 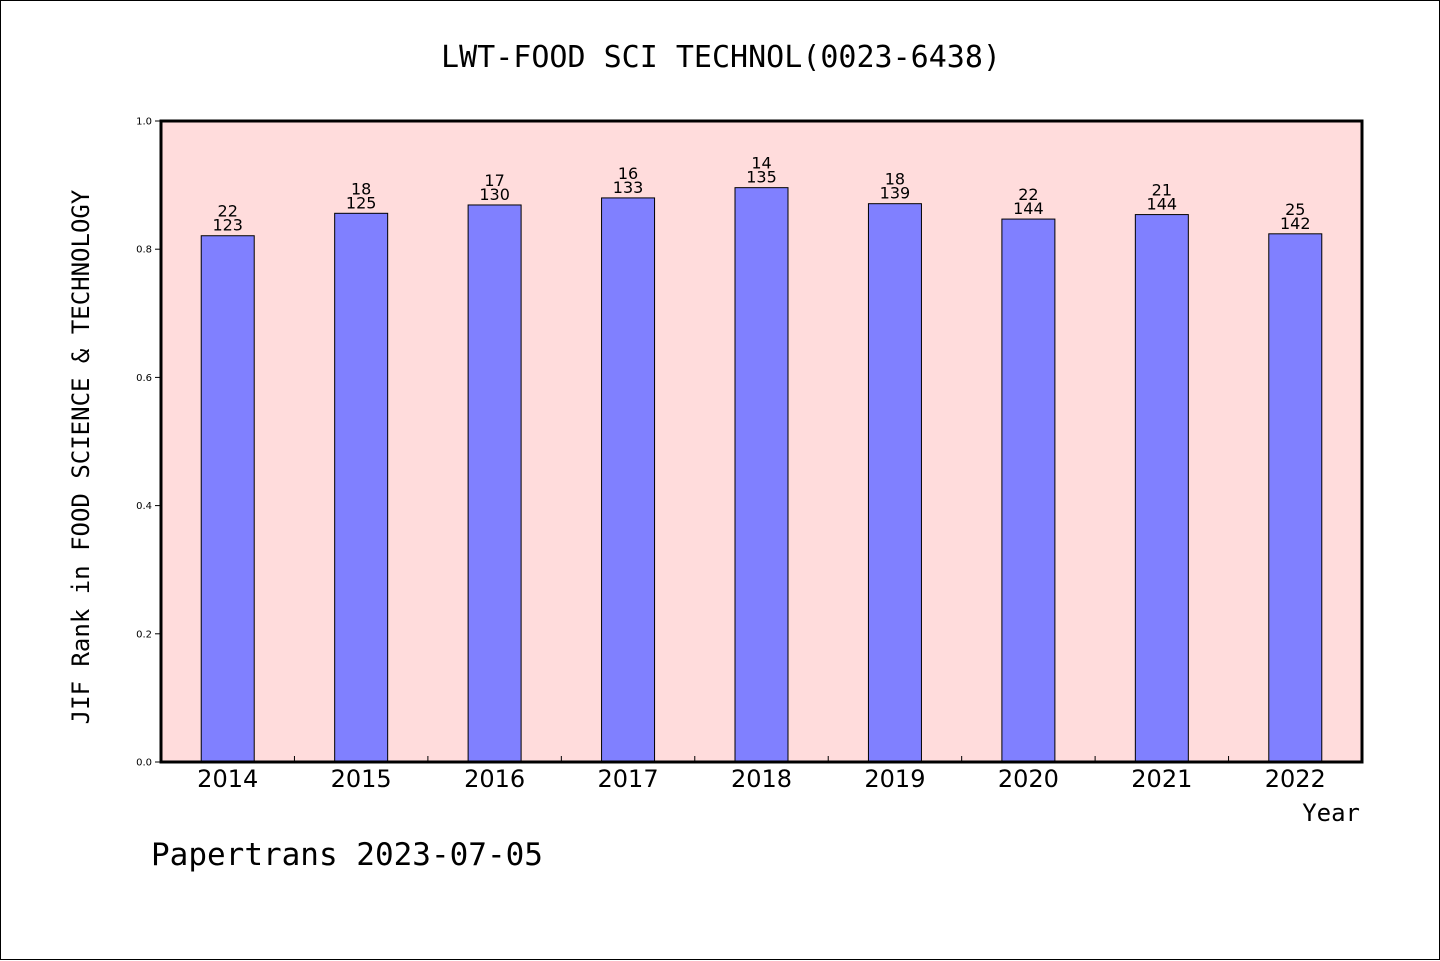 What do you see at coordinates (494, 180) in the screenshot?
I see `bar-label-top-2016: 17` at bounding box center [494, 180].